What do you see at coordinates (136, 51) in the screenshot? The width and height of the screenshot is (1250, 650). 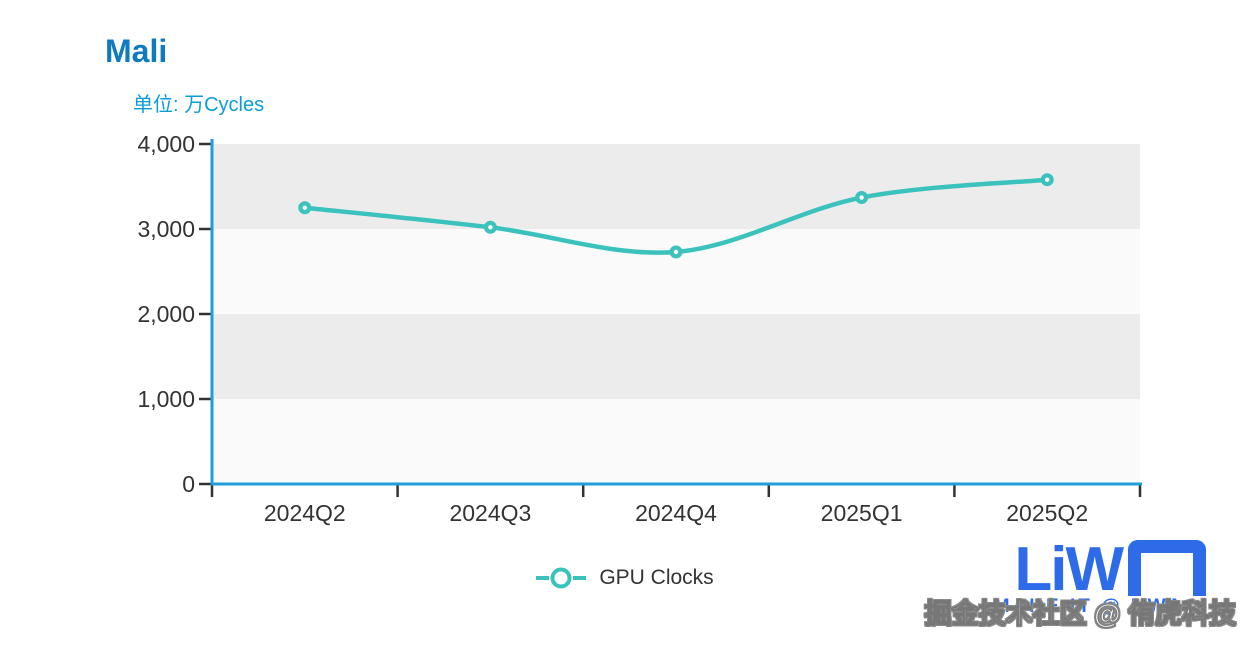 I see `page-title: Mali` at bounding box center [136, 51].